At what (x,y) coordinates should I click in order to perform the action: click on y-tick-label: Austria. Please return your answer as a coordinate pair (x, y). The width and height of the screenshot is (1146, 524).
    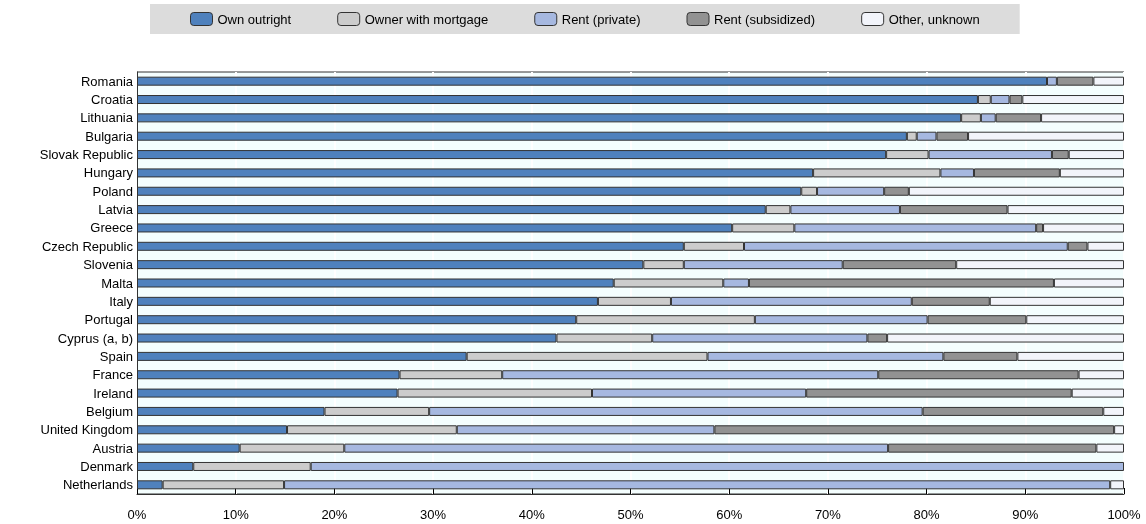
    Looking at the image, I should click on (113, 448).